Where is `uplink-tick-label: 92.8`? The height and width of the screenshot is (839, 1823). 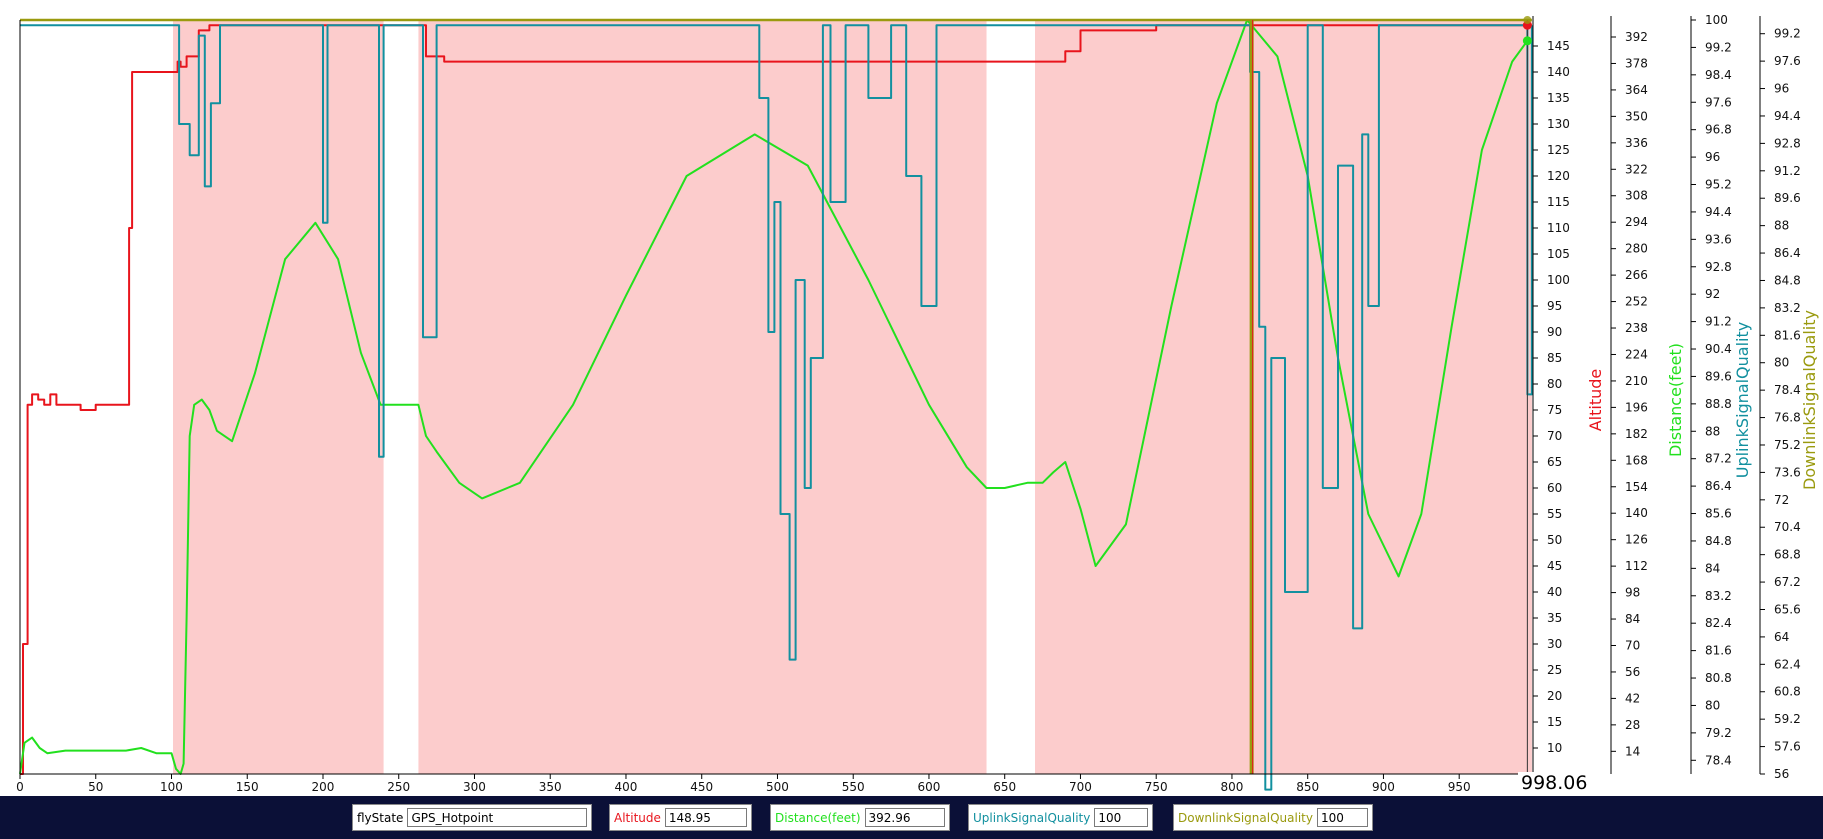 uplink-tick-label: 92.8 is located at coordinates (1787, 143).